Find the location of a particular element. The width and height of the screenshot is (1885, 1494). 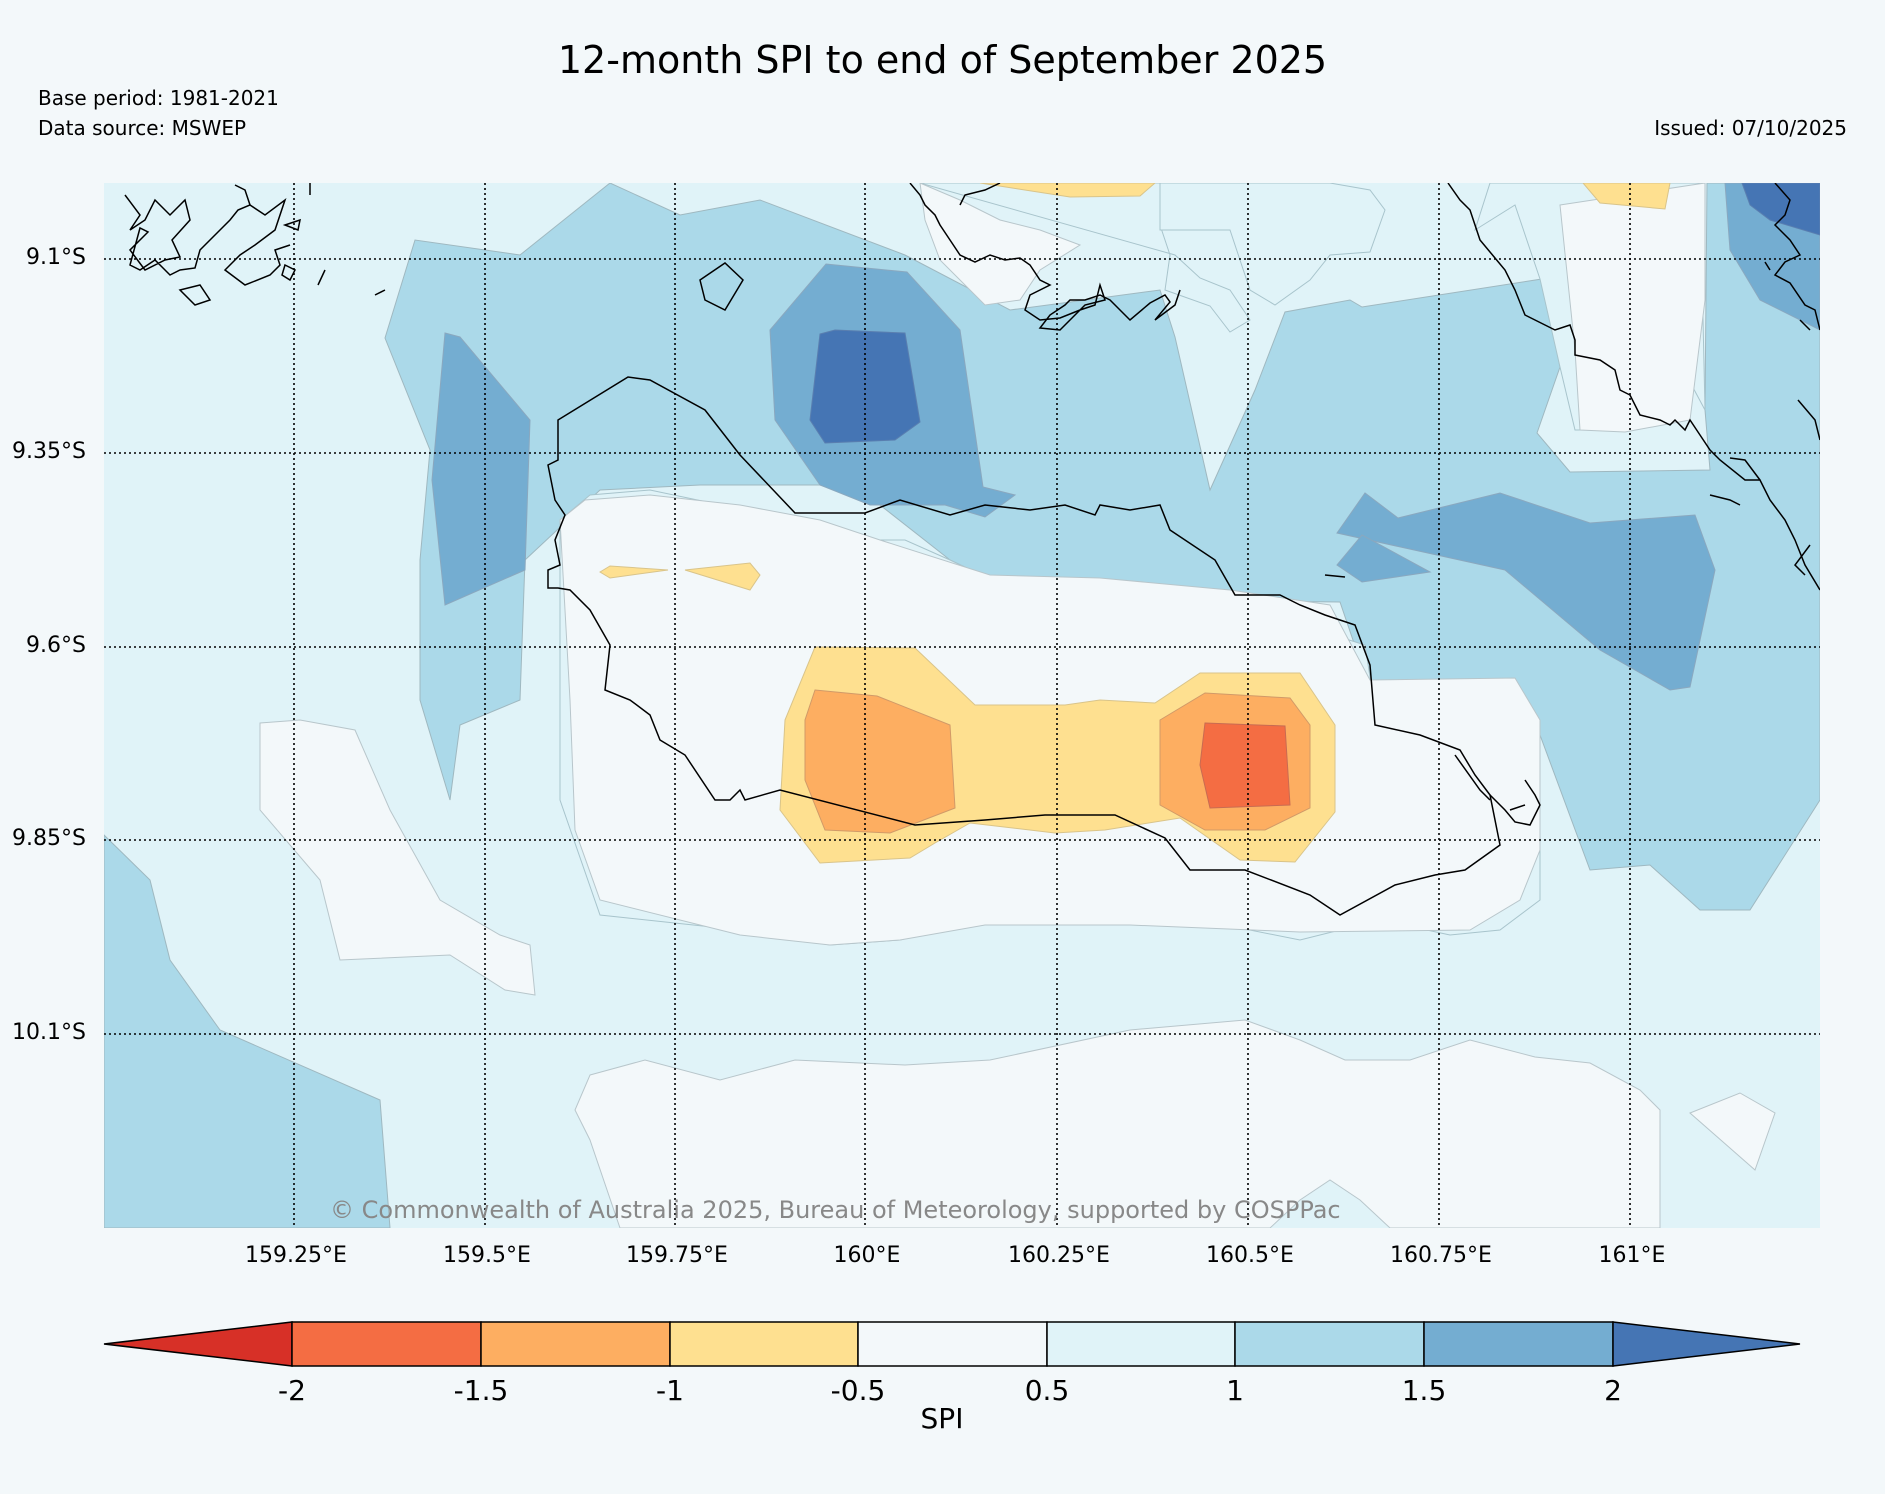

coastline-island-north is located at coordinates (1045, 257).